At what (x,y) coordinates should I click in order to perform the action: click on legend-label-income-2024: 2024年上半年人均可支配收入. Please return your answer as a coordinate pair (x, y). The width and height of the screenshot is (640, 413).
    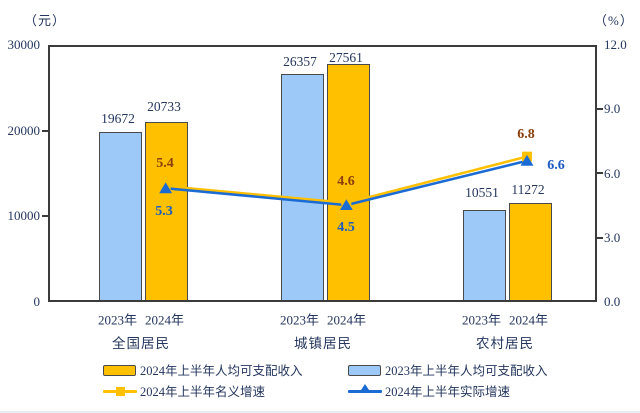
    Looking at the image, I should click on (221, 371).